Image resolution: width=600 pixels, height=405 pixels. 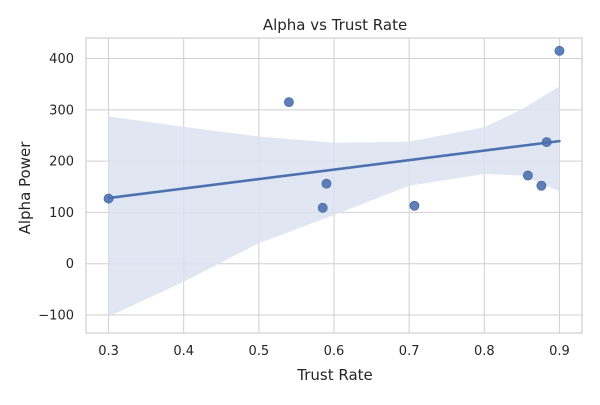 I want to click on y-tick-label: 200, so click(x=61, y=162).